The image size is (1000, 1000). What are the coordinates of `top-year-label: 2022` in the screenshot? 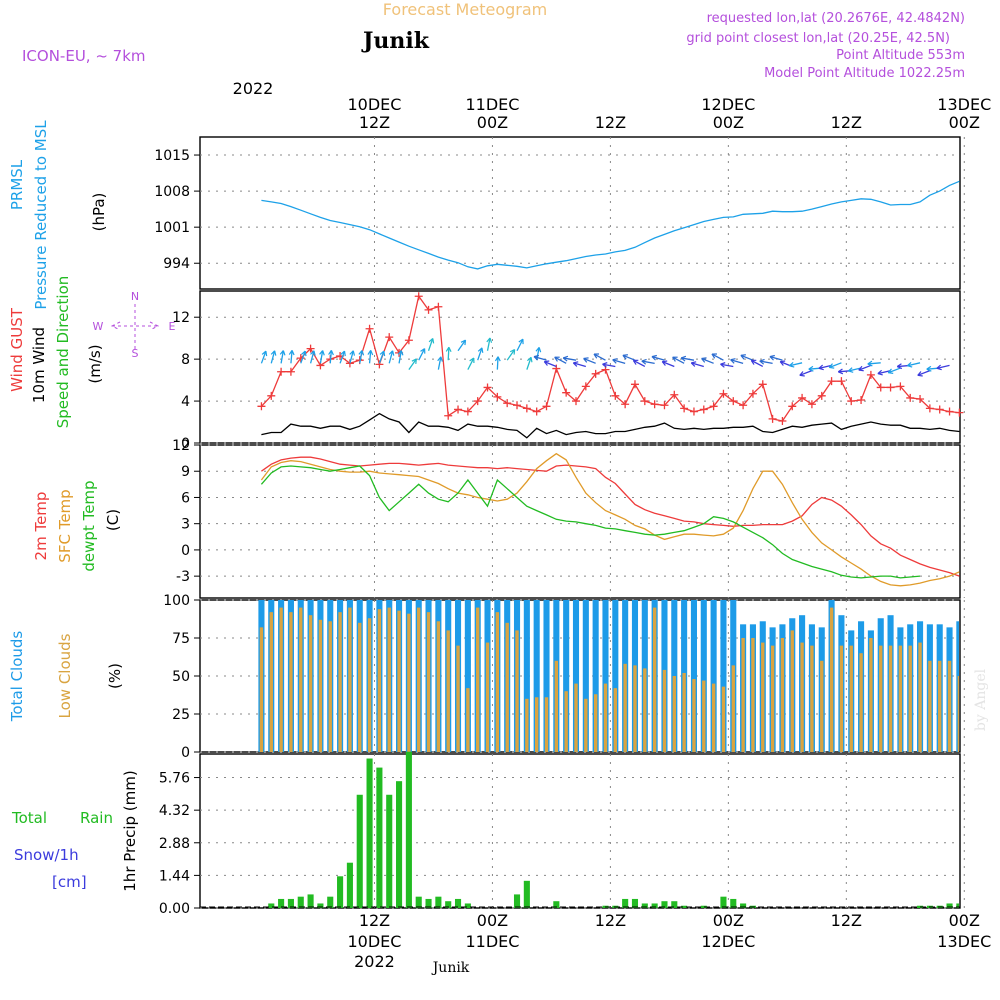 It's located at (253, 88).